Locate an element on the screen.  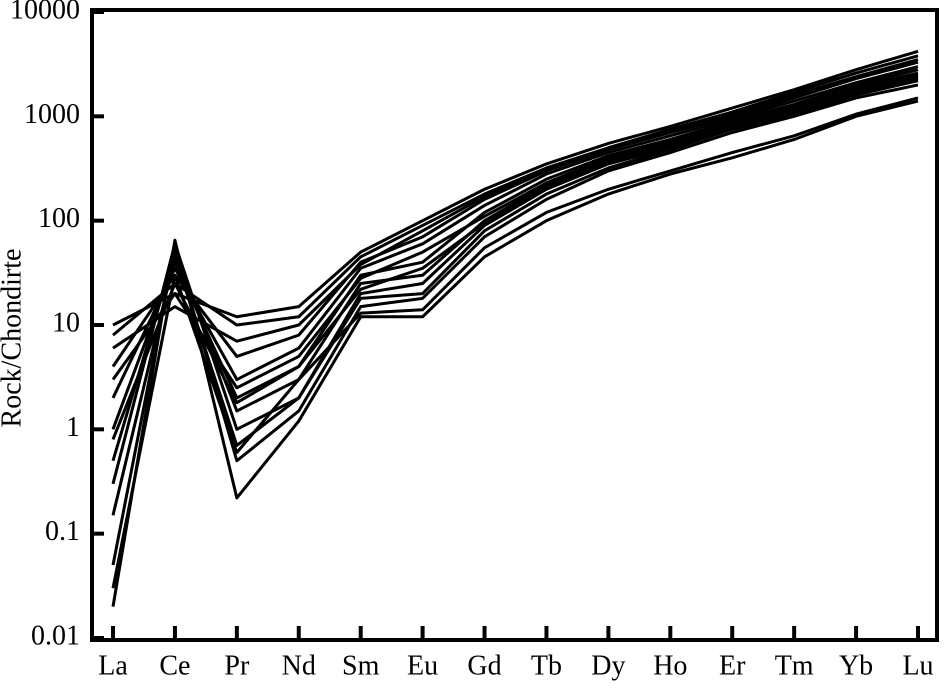
y-tick-label: 100 is located at coordinates (59, 218).